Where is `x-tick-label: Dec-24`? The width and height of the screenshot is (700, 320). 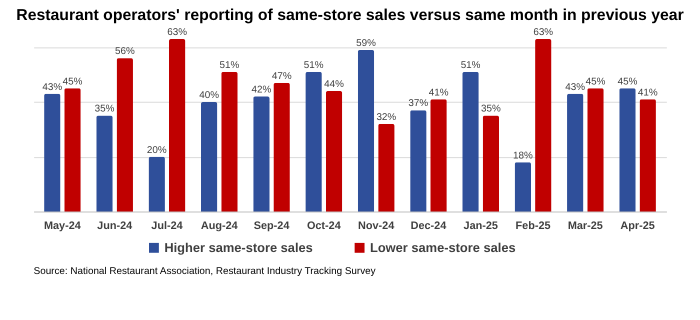
x-tick-label: Dec-24 is located at coordinates (428, 226).